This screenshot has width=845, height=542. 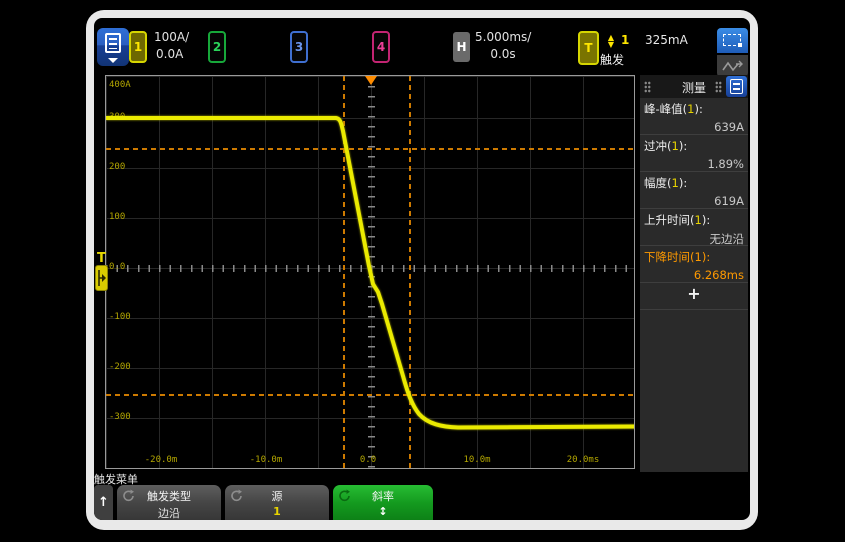 I want to click on y-axis-label: 200, so click(x=117, y=167).